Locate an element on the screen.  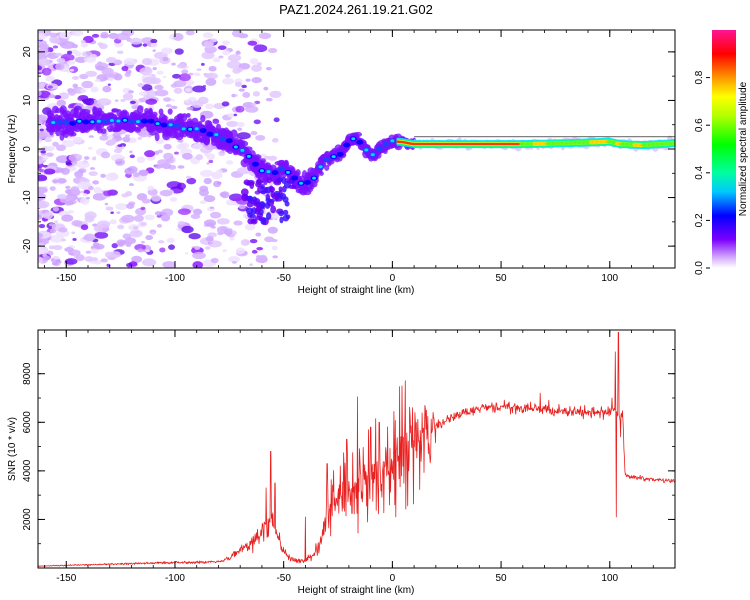
colorbar-tick-label: 0.2 is located at coordinates (699, 220).